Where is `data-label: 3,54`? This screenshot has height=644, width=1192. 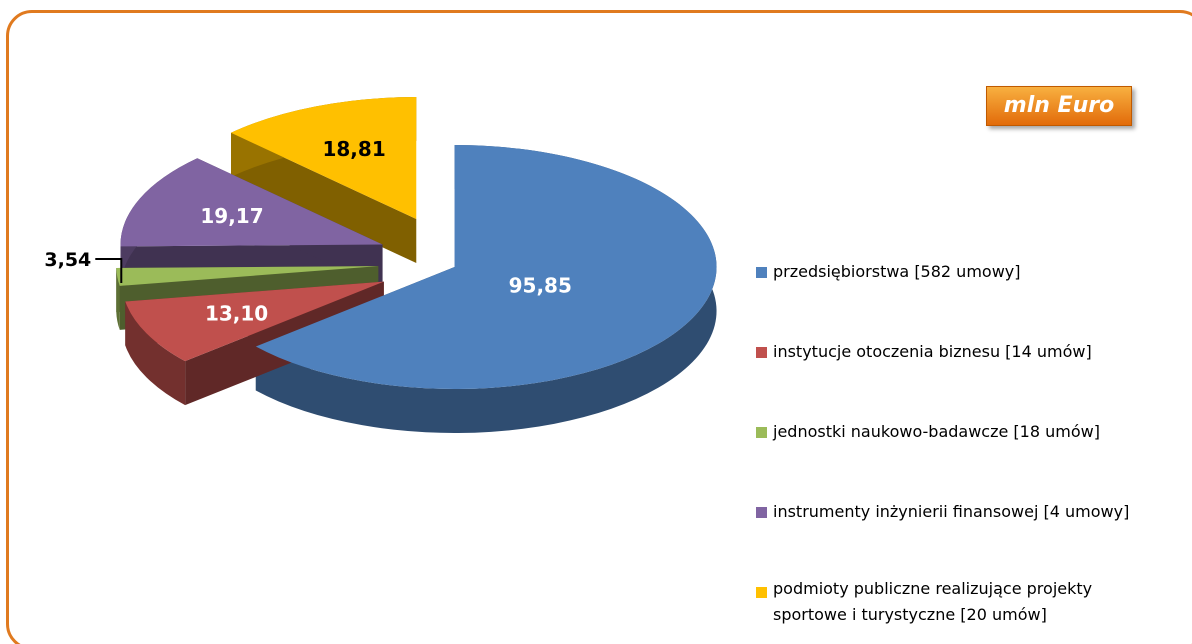
data-label: 3,54 is located at coordinates (67, 260).